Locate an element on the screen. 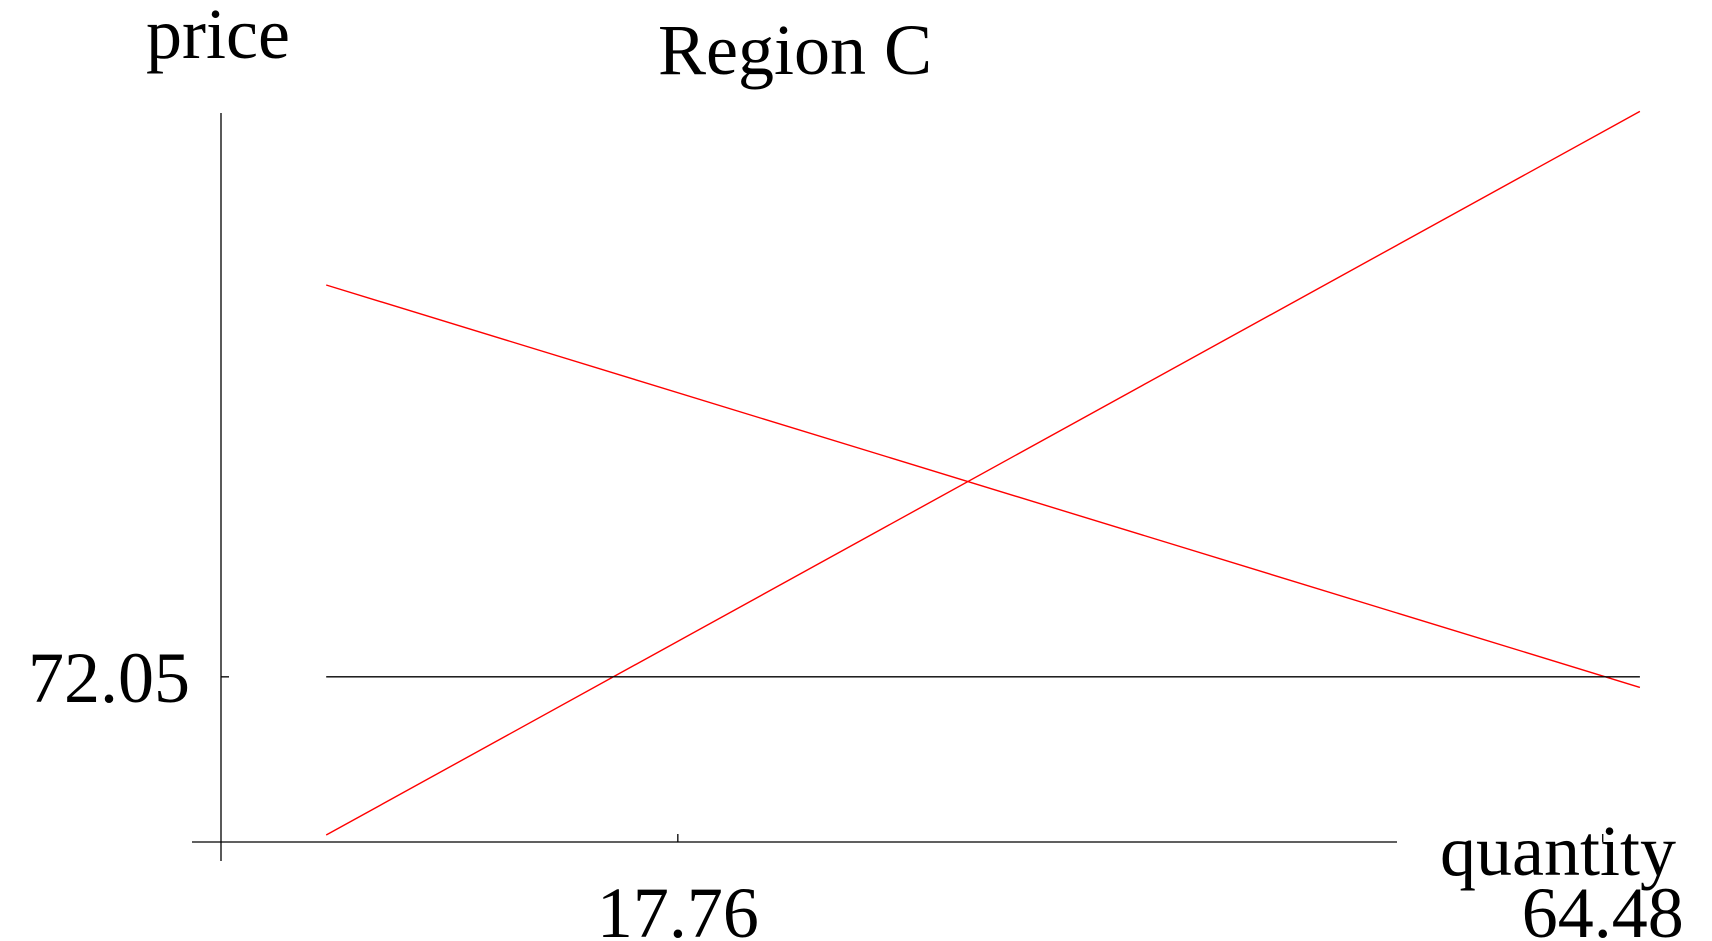  y-tick-label: 72.05 is located at coordinates (109, 678).